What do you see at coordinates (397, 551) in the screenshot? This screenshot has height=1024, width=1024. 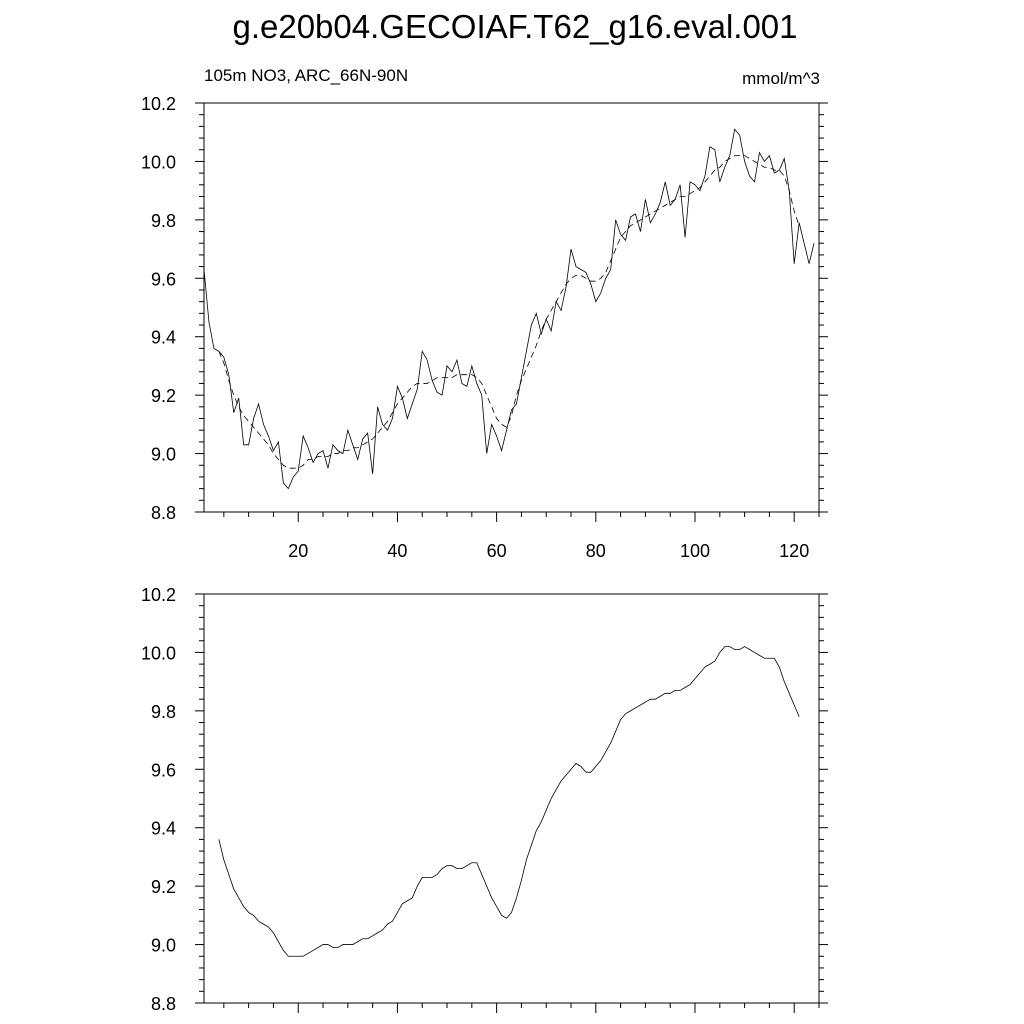 I see `x-tick-label: 40` at bounding box center [397, 551].